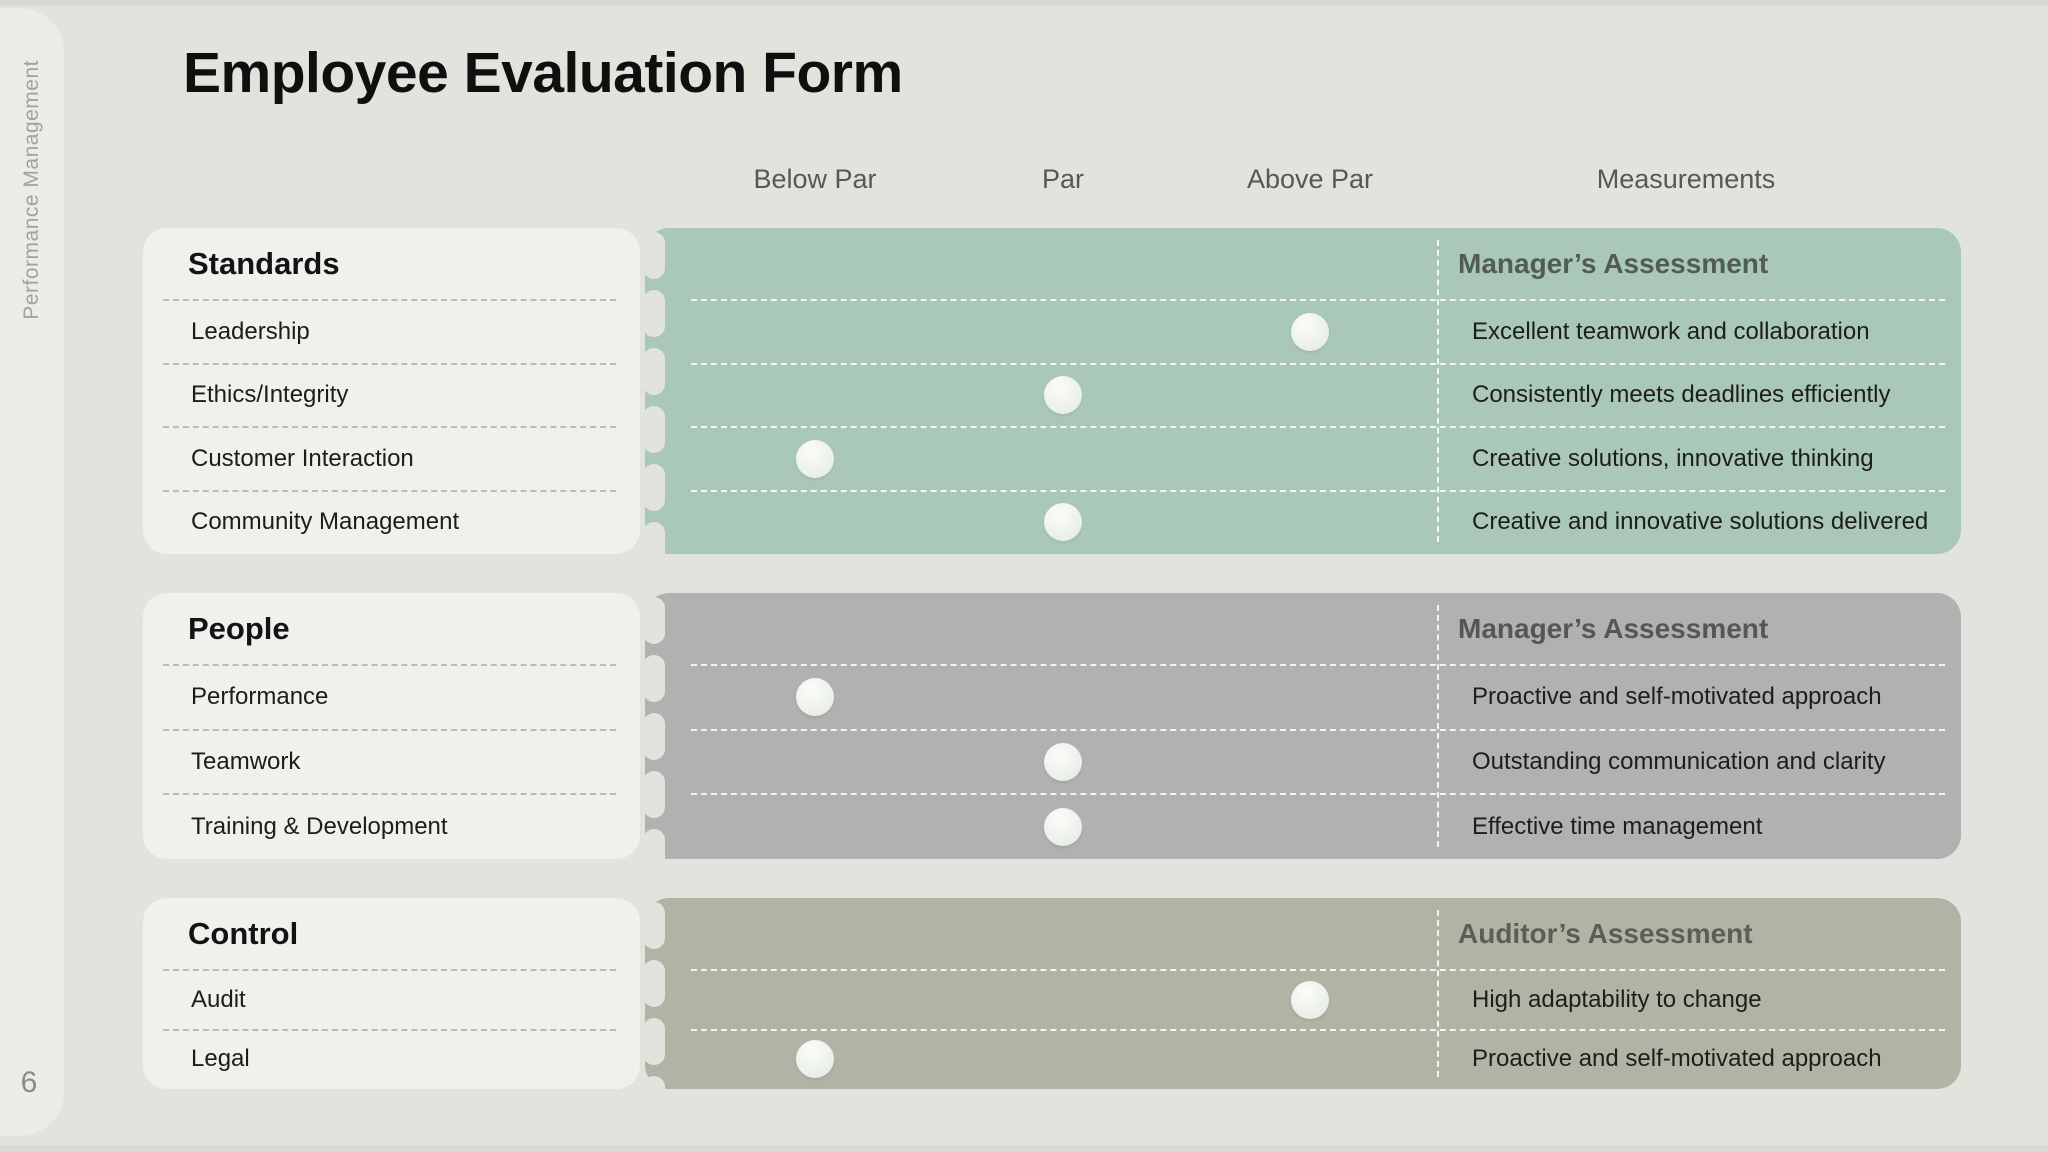 The image size is (2048, 1152). I want to click on column-header-above-par: Above Par, so click(1310, 179).